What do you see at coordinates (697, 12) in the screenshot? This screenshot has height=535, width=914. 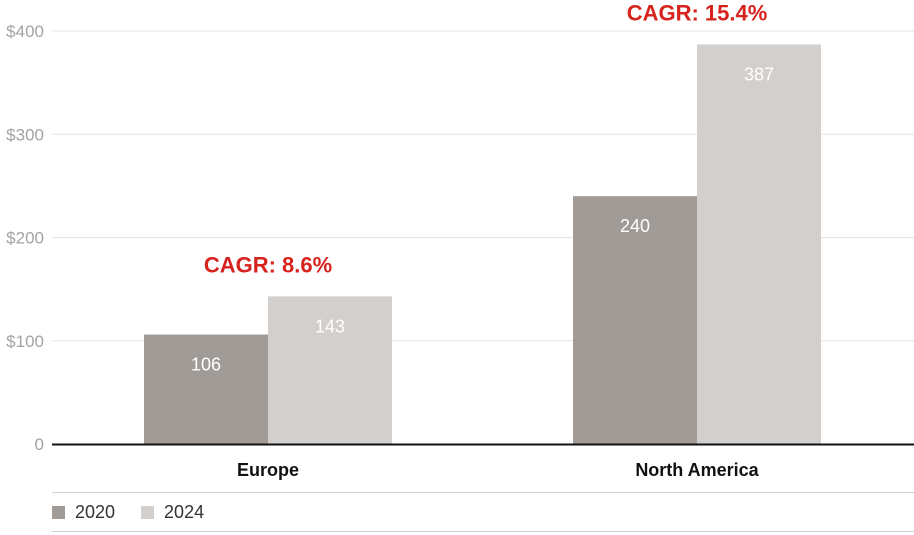 I see `cagr-annotation: CAGR: 15.4%` at bounding box center [697, 12].